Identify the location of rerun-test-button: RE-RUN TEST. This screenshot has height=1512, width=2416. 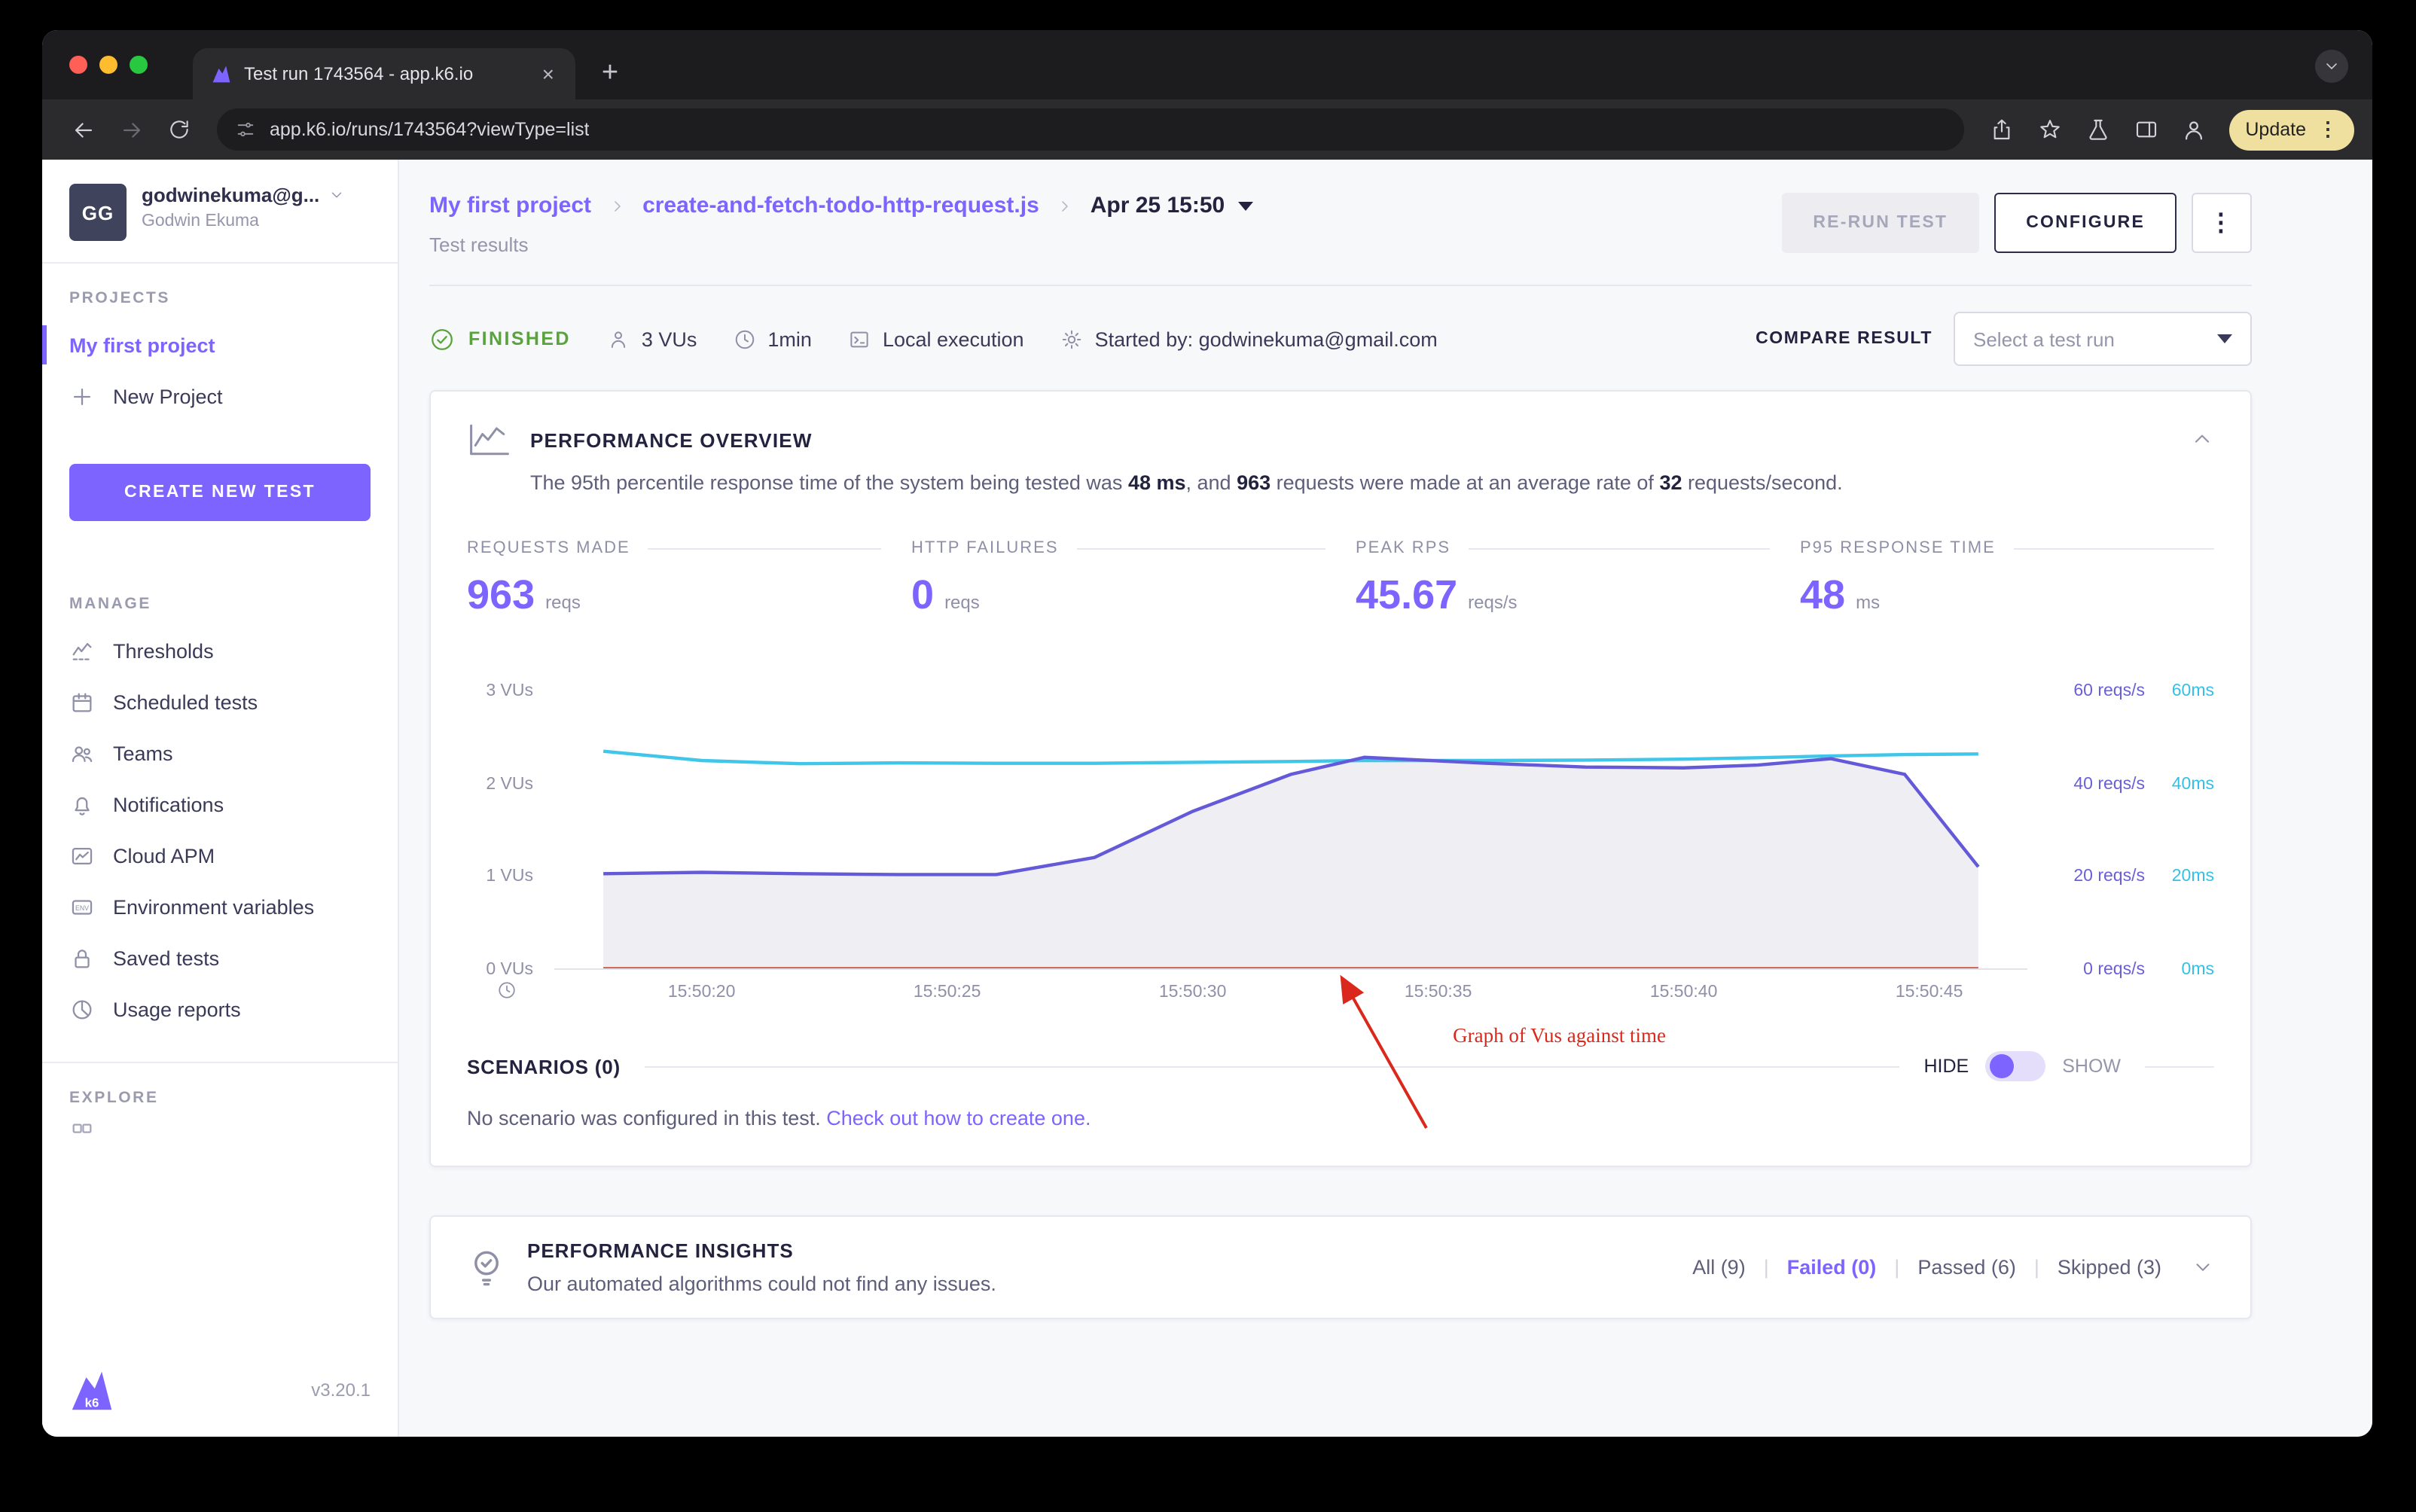
(1880, 223).